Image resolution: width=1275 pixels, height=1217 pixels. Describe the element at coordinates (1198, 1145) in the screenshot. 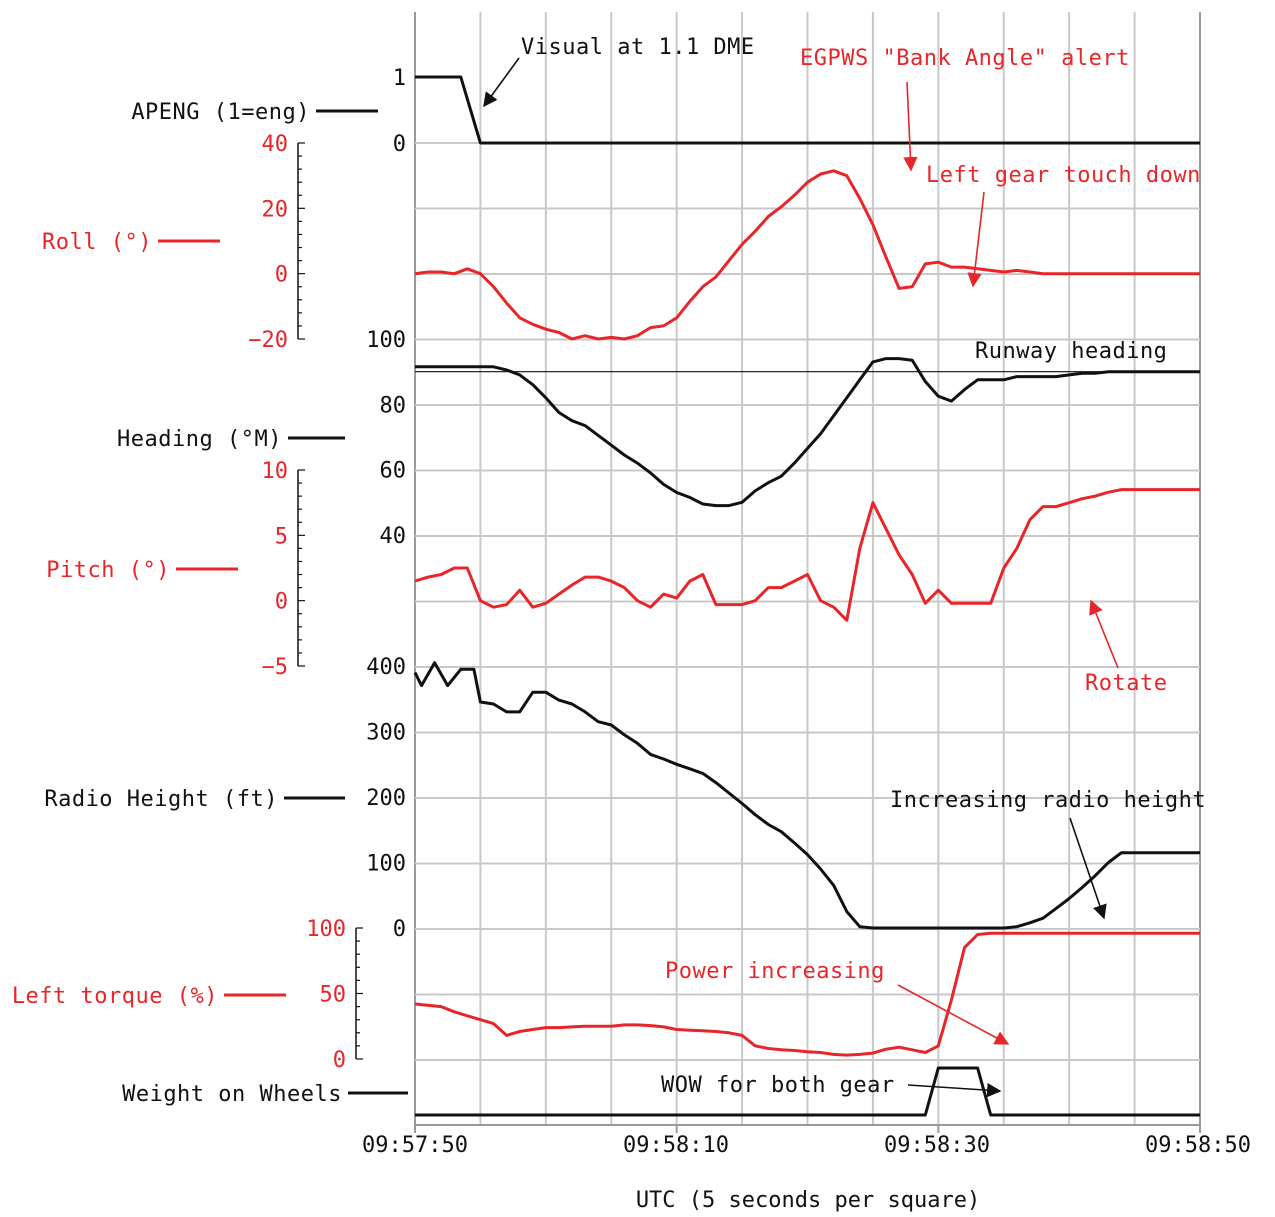

I see `x-tick-label-3: 09:58:50` at that location.